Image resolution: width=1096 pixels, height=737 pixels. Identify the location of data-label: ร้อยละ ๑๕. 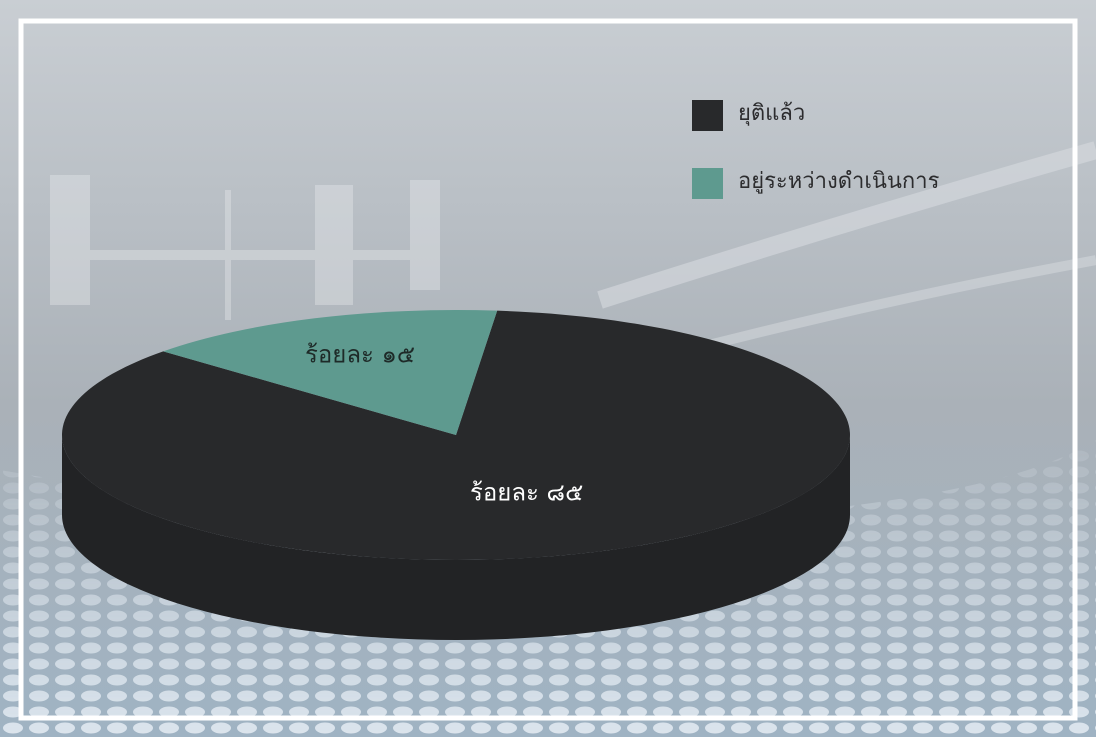
(360, 355).